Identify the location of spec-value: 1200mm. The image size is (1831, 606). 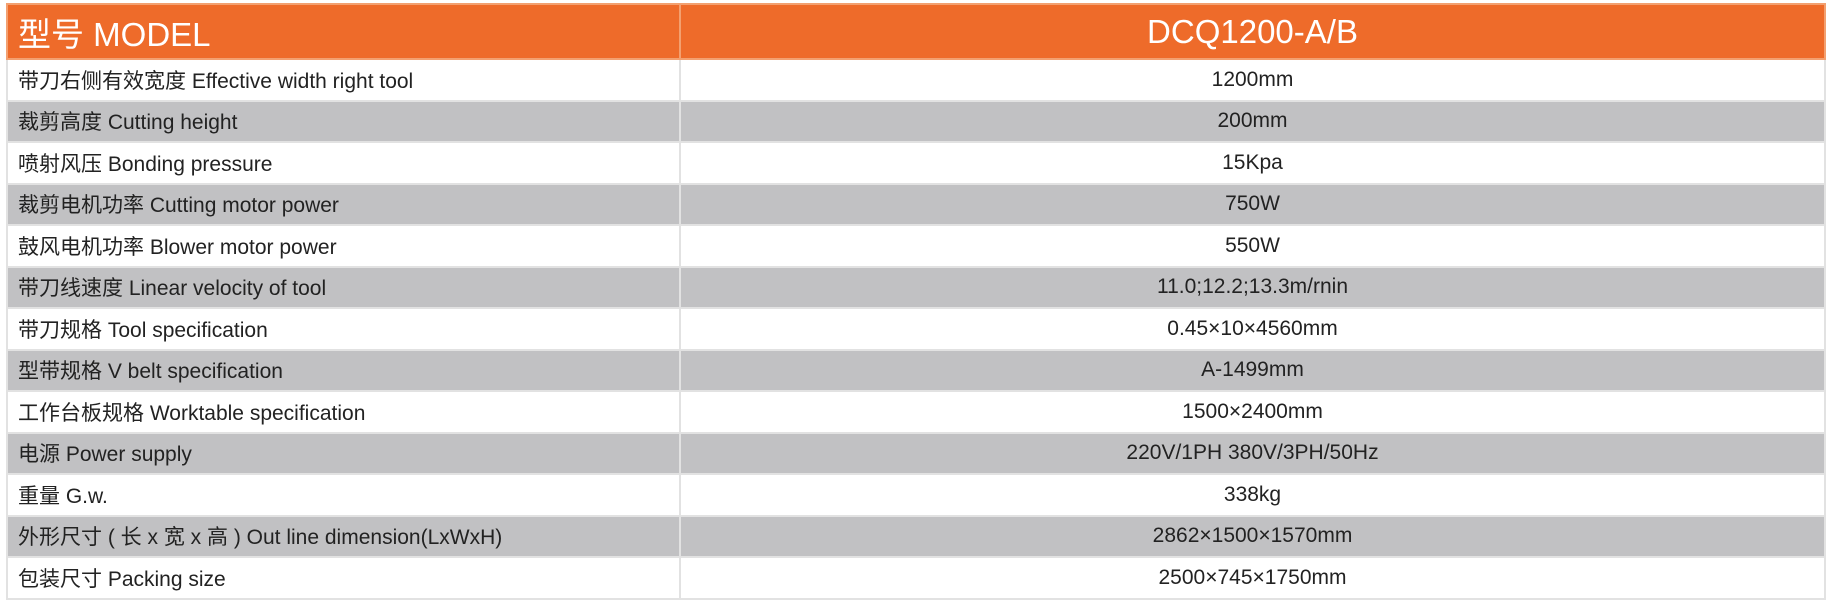
(1252, 80).